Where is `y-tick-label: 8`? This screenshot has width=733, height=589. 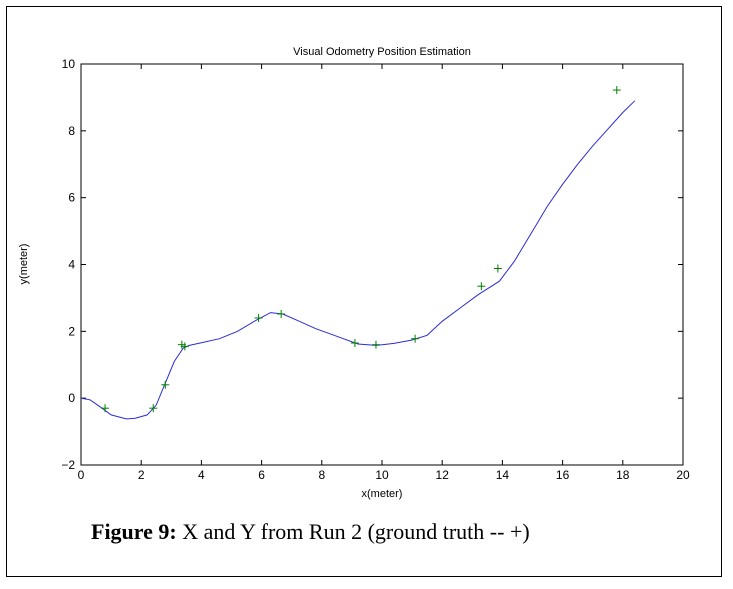 y-tick-label: 8 is located at coordinates (71, 131).